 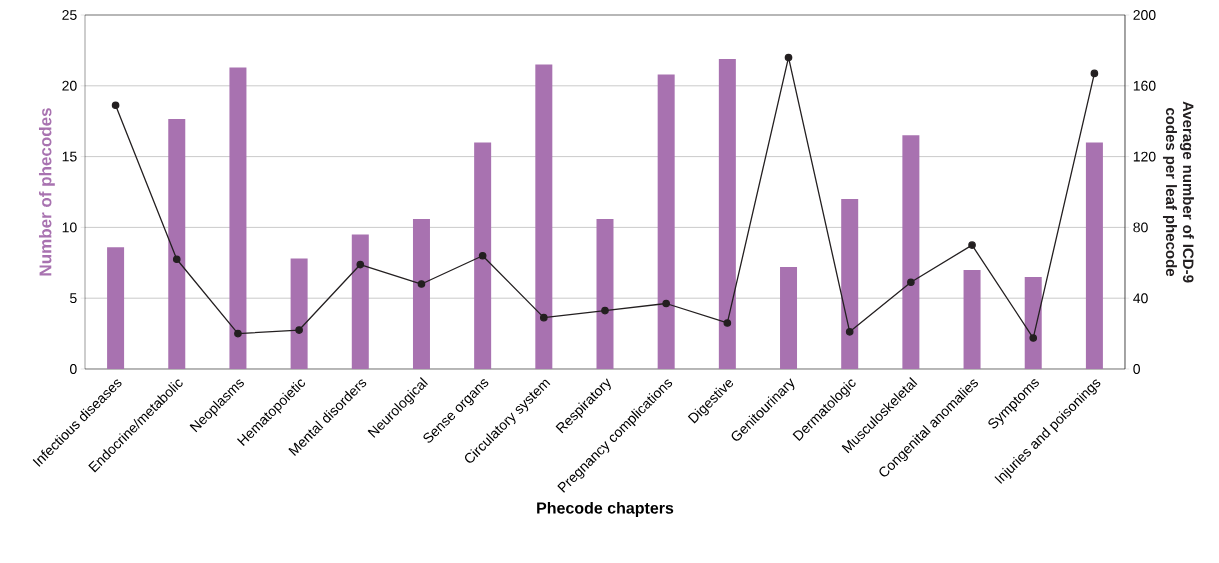 I want to click on y2-tick-label: 40, so click(x=1140, y=298).